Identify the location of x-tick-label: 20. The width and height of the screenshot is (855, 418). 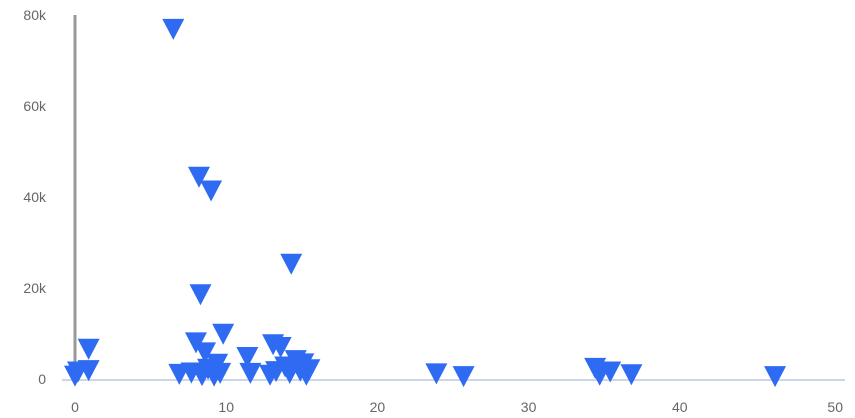
(378, 407).